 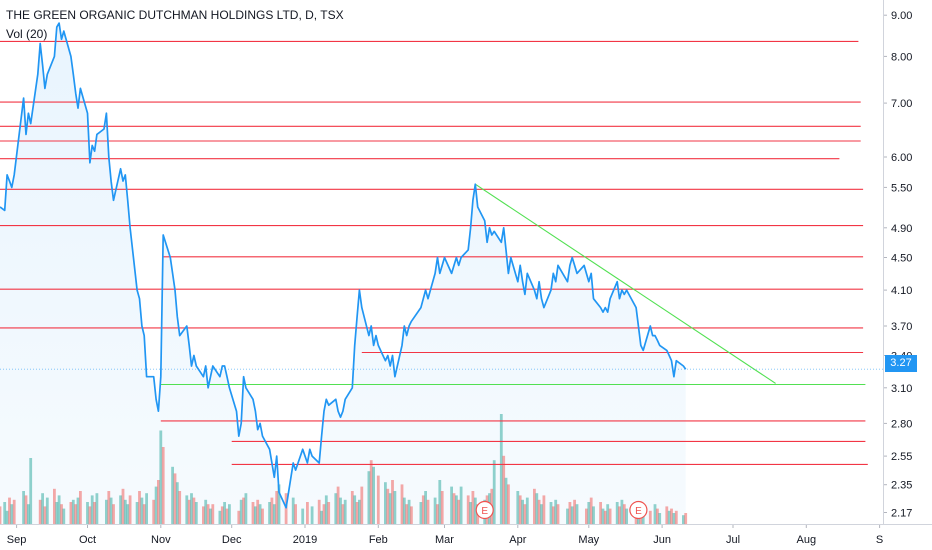 I want to click on current-price-tag: 3.27, so click(x=901, y=363).